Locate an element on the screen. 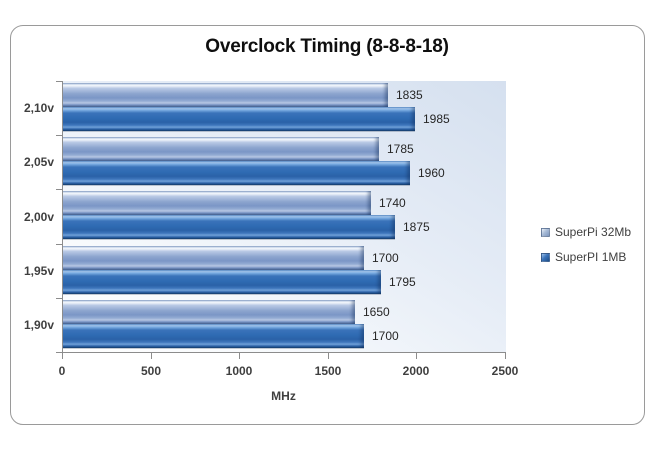 The height and width of the screenshot is (452, 650). x-tick-label: 0 is located at coordinates (62, 371).